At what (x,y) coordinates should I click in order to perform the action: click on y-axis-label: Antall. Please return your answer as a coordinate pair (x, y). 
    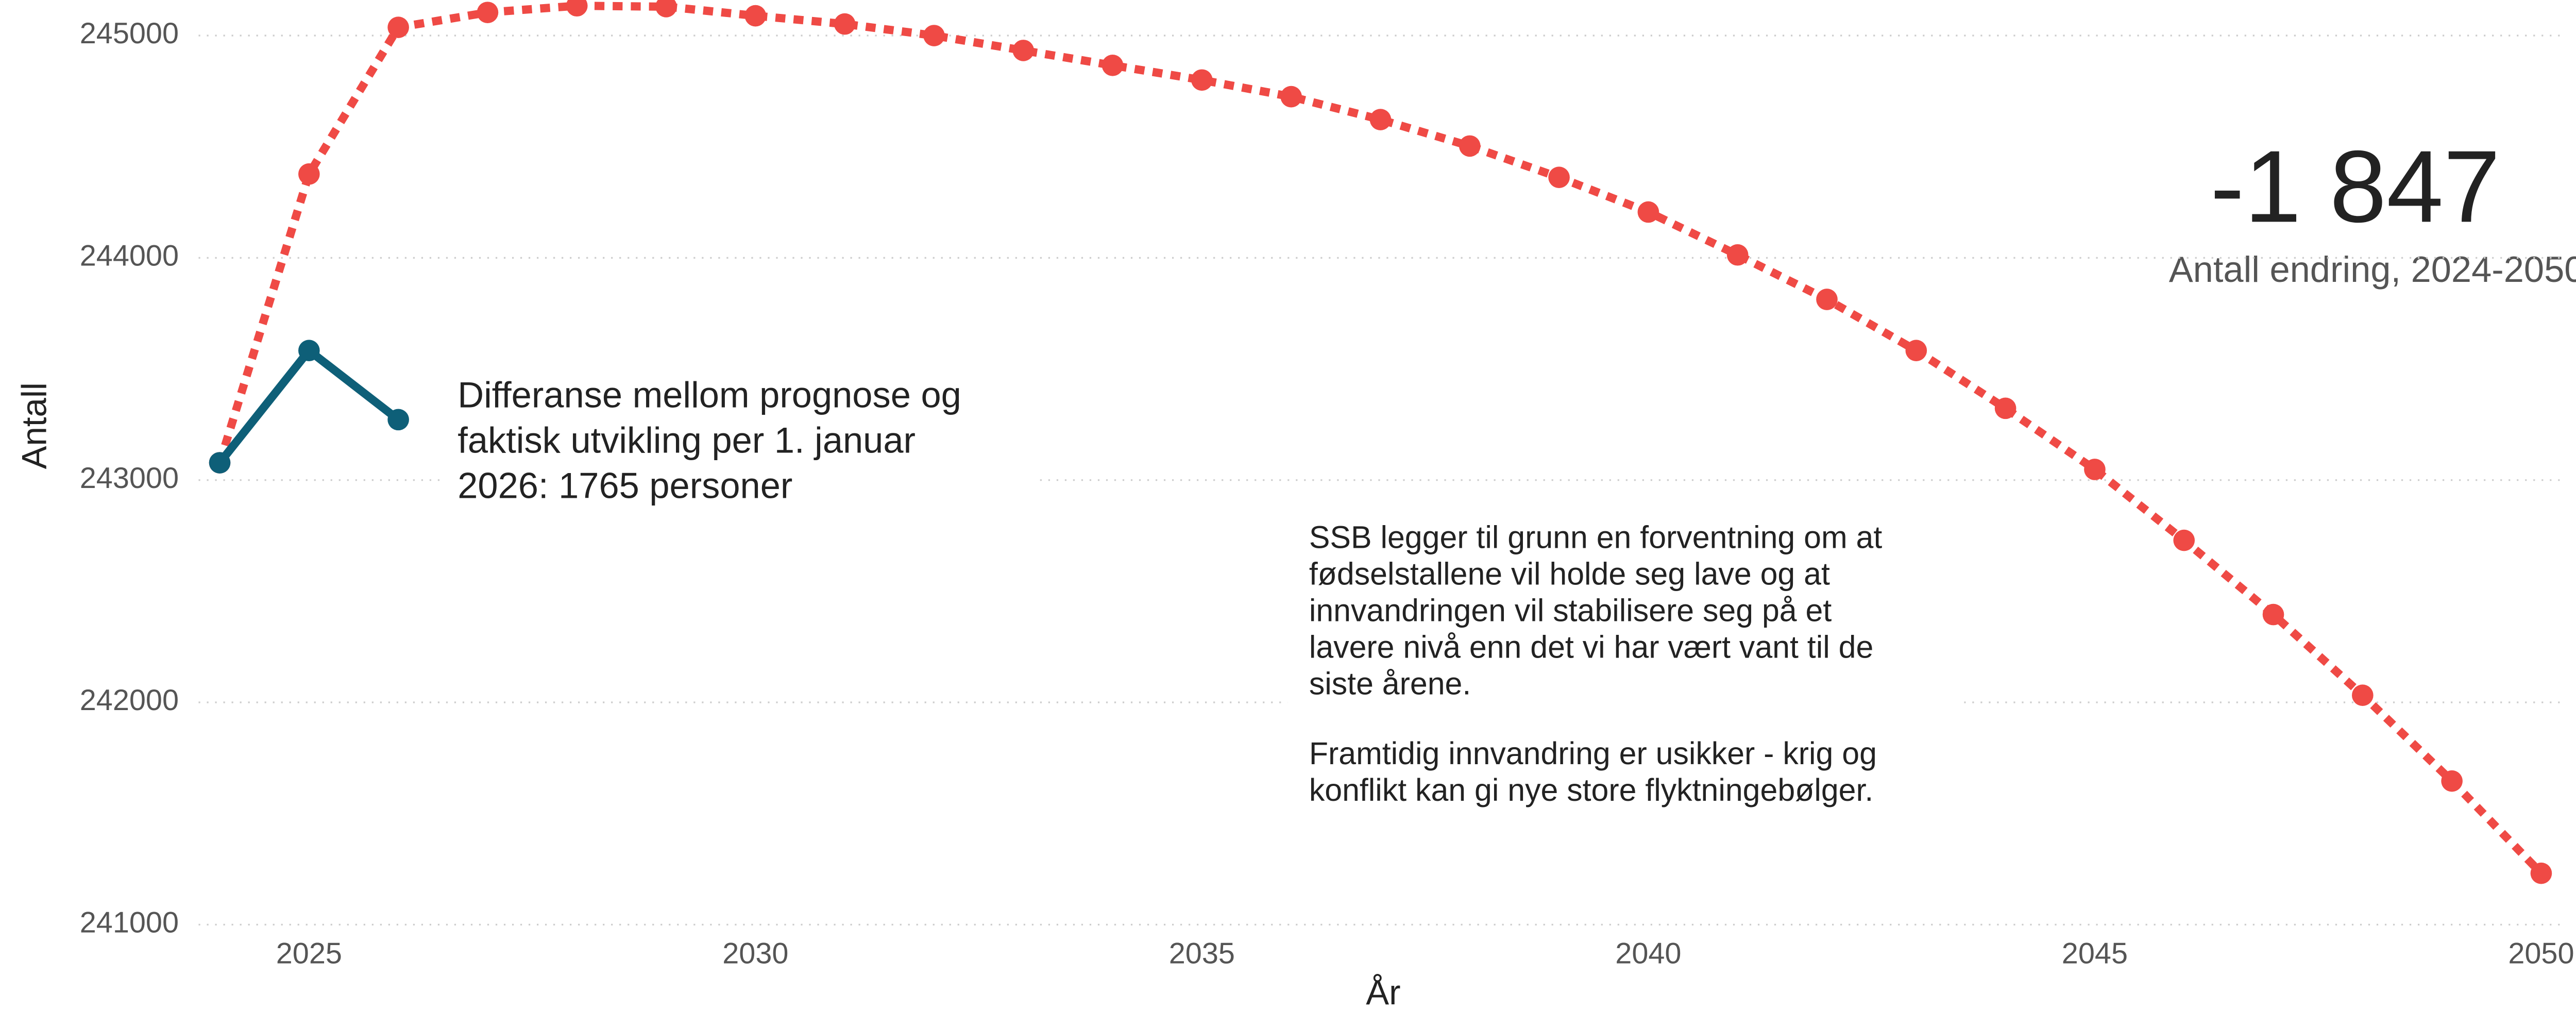
    Looking at the image, I should click on (35, 425).